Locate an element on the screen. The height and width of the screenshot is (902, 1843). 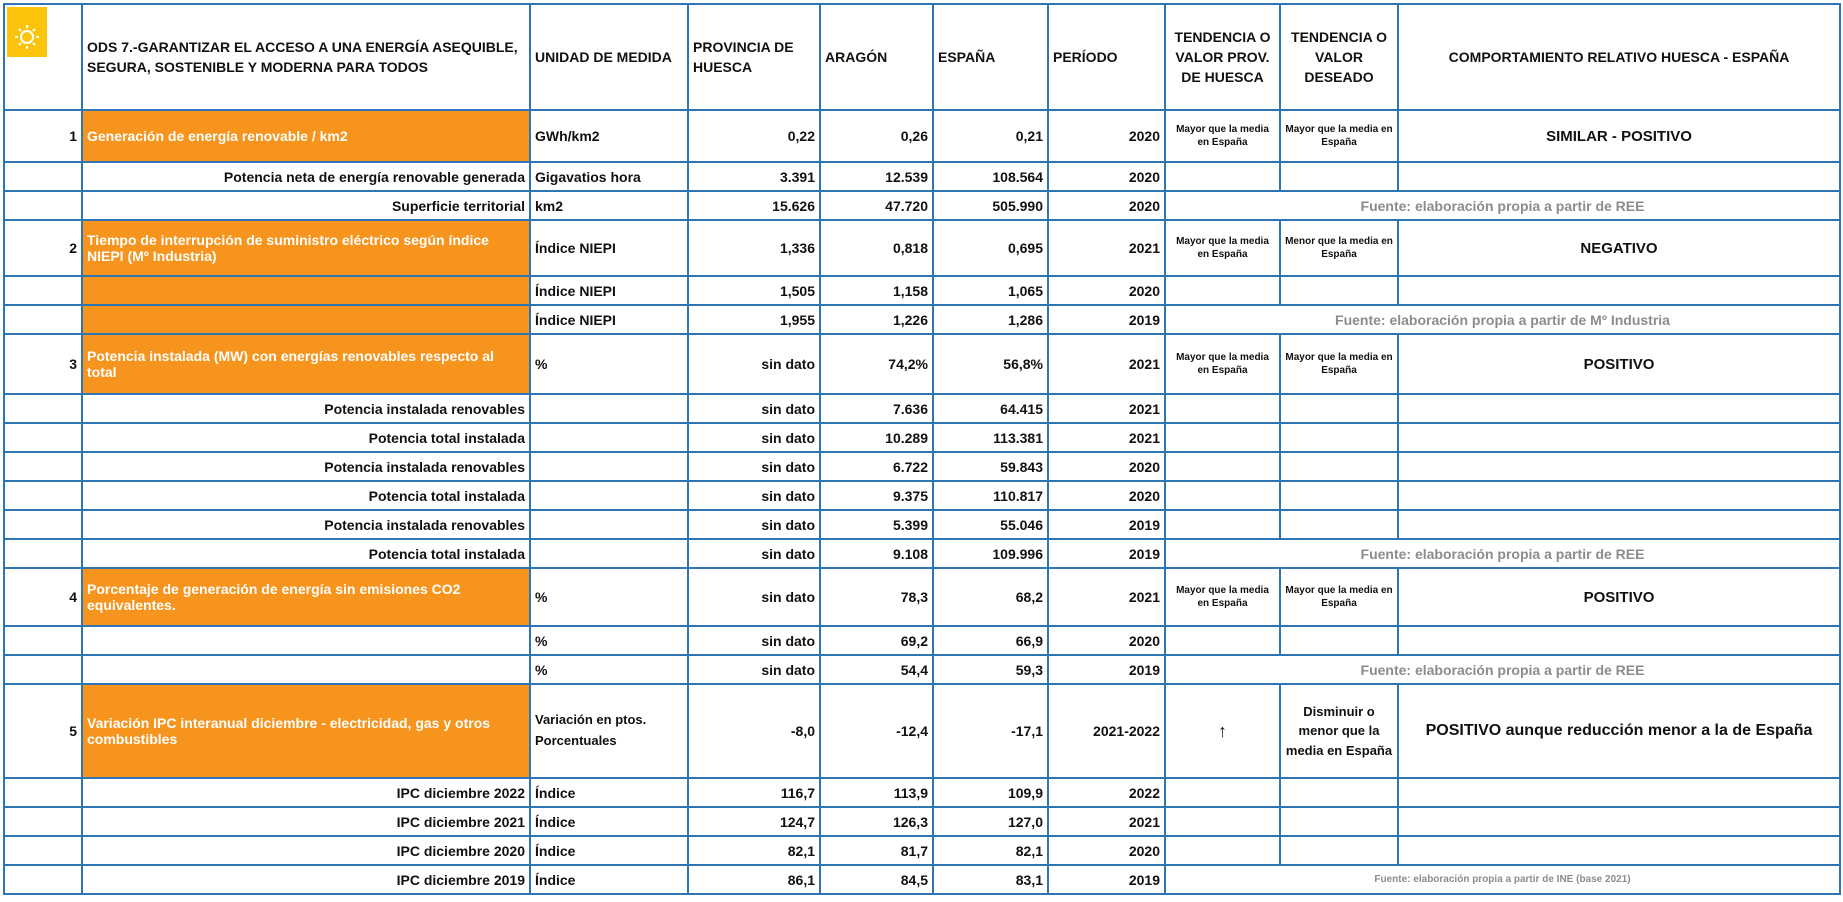
column-header: COMPORTAMIENTO RELATIVO HUESCA - ESPAÑA is located at coordinates (1619, 57).